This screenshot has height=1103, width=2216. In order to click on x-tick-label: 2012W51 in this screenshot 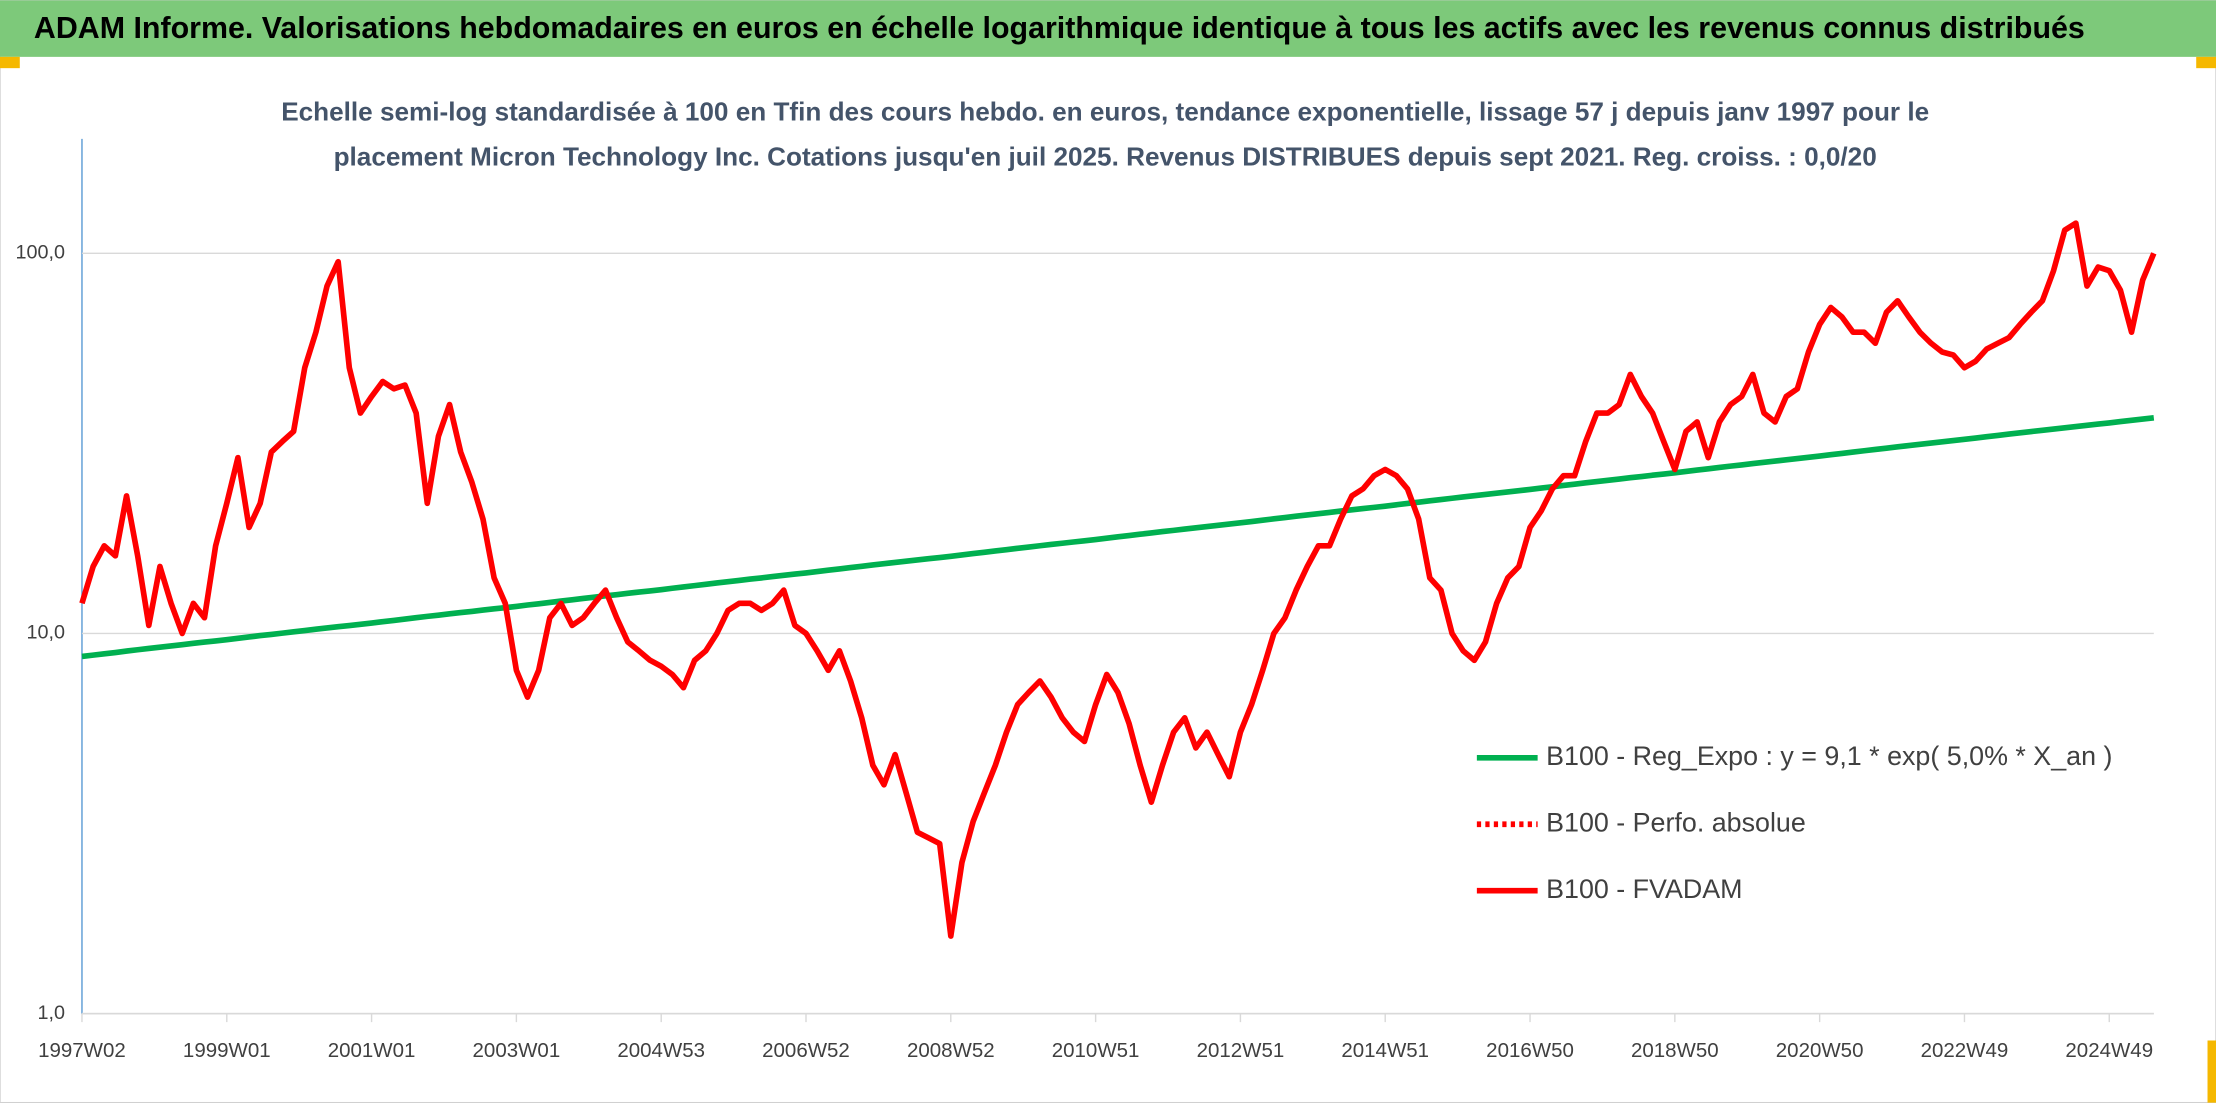, I will do `click(1241, 1050)`.